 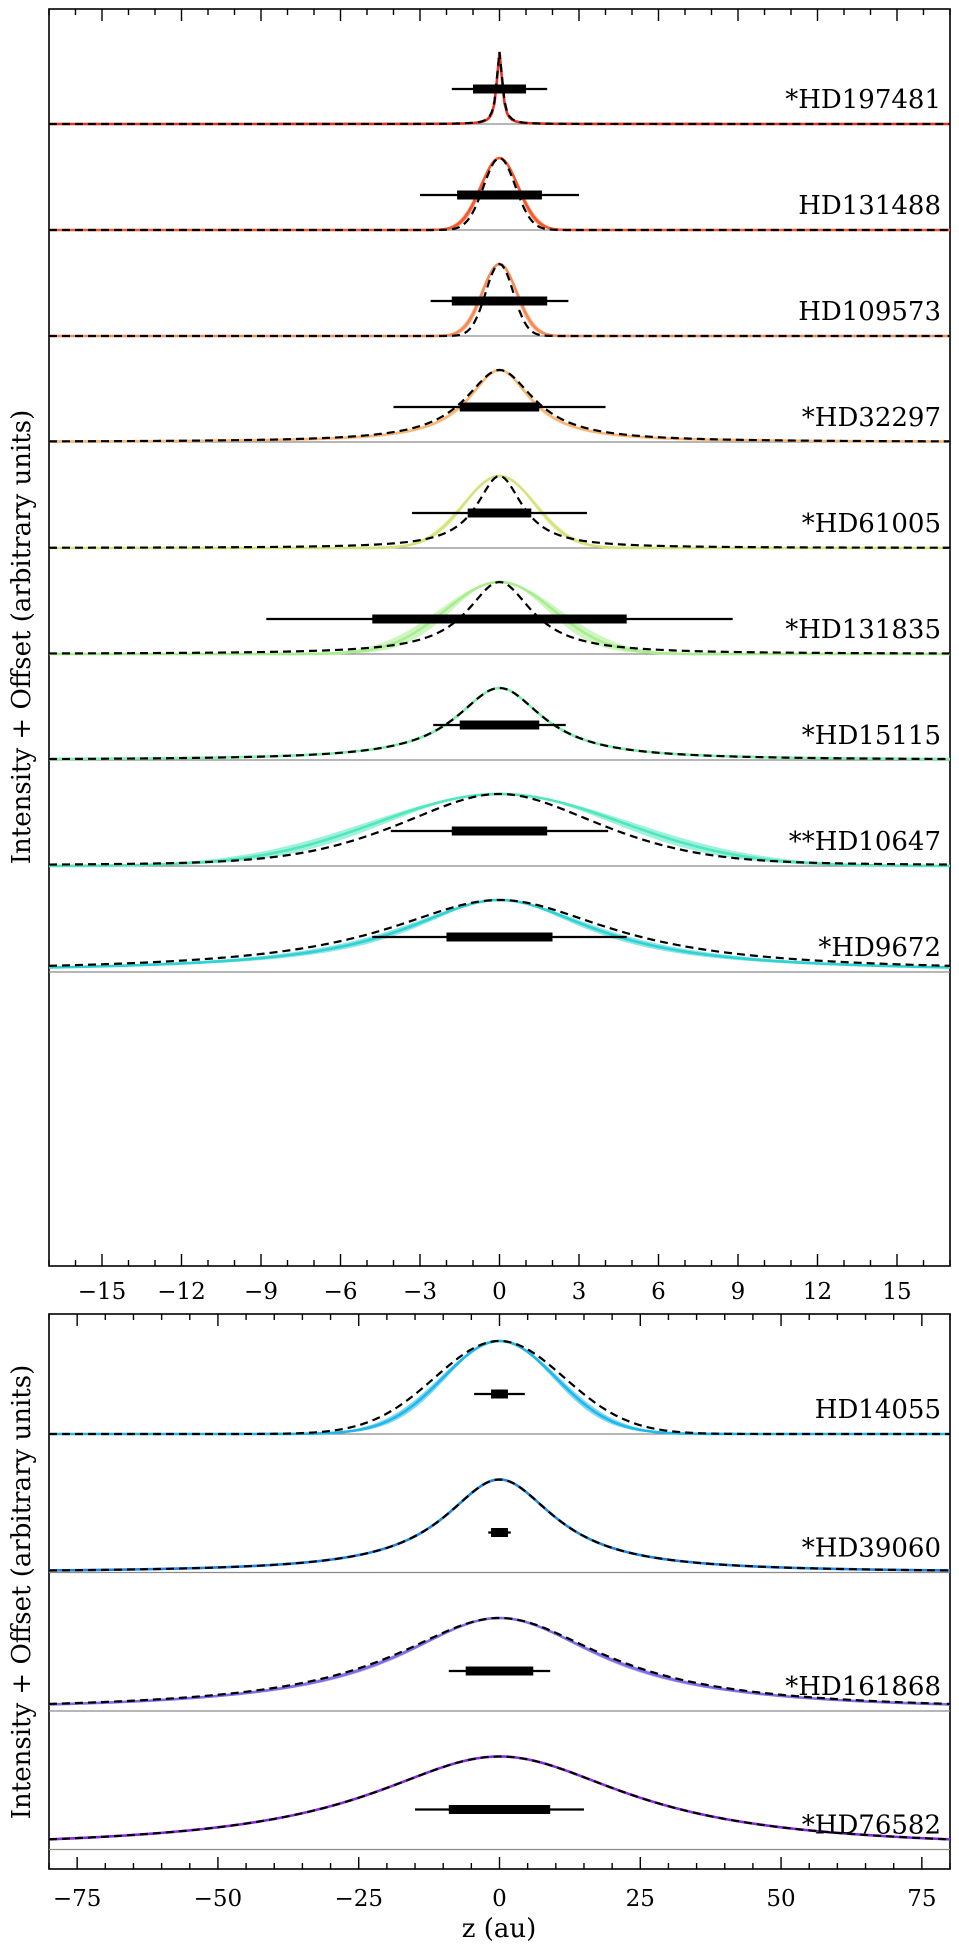 I want to click on series-hd15115: *HD15115, so click(x=499, y=723).